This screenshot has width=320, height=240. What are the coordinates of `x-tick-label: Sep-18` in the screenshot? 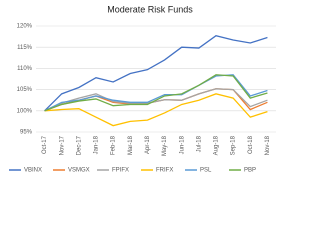 It's located at (234, 145).